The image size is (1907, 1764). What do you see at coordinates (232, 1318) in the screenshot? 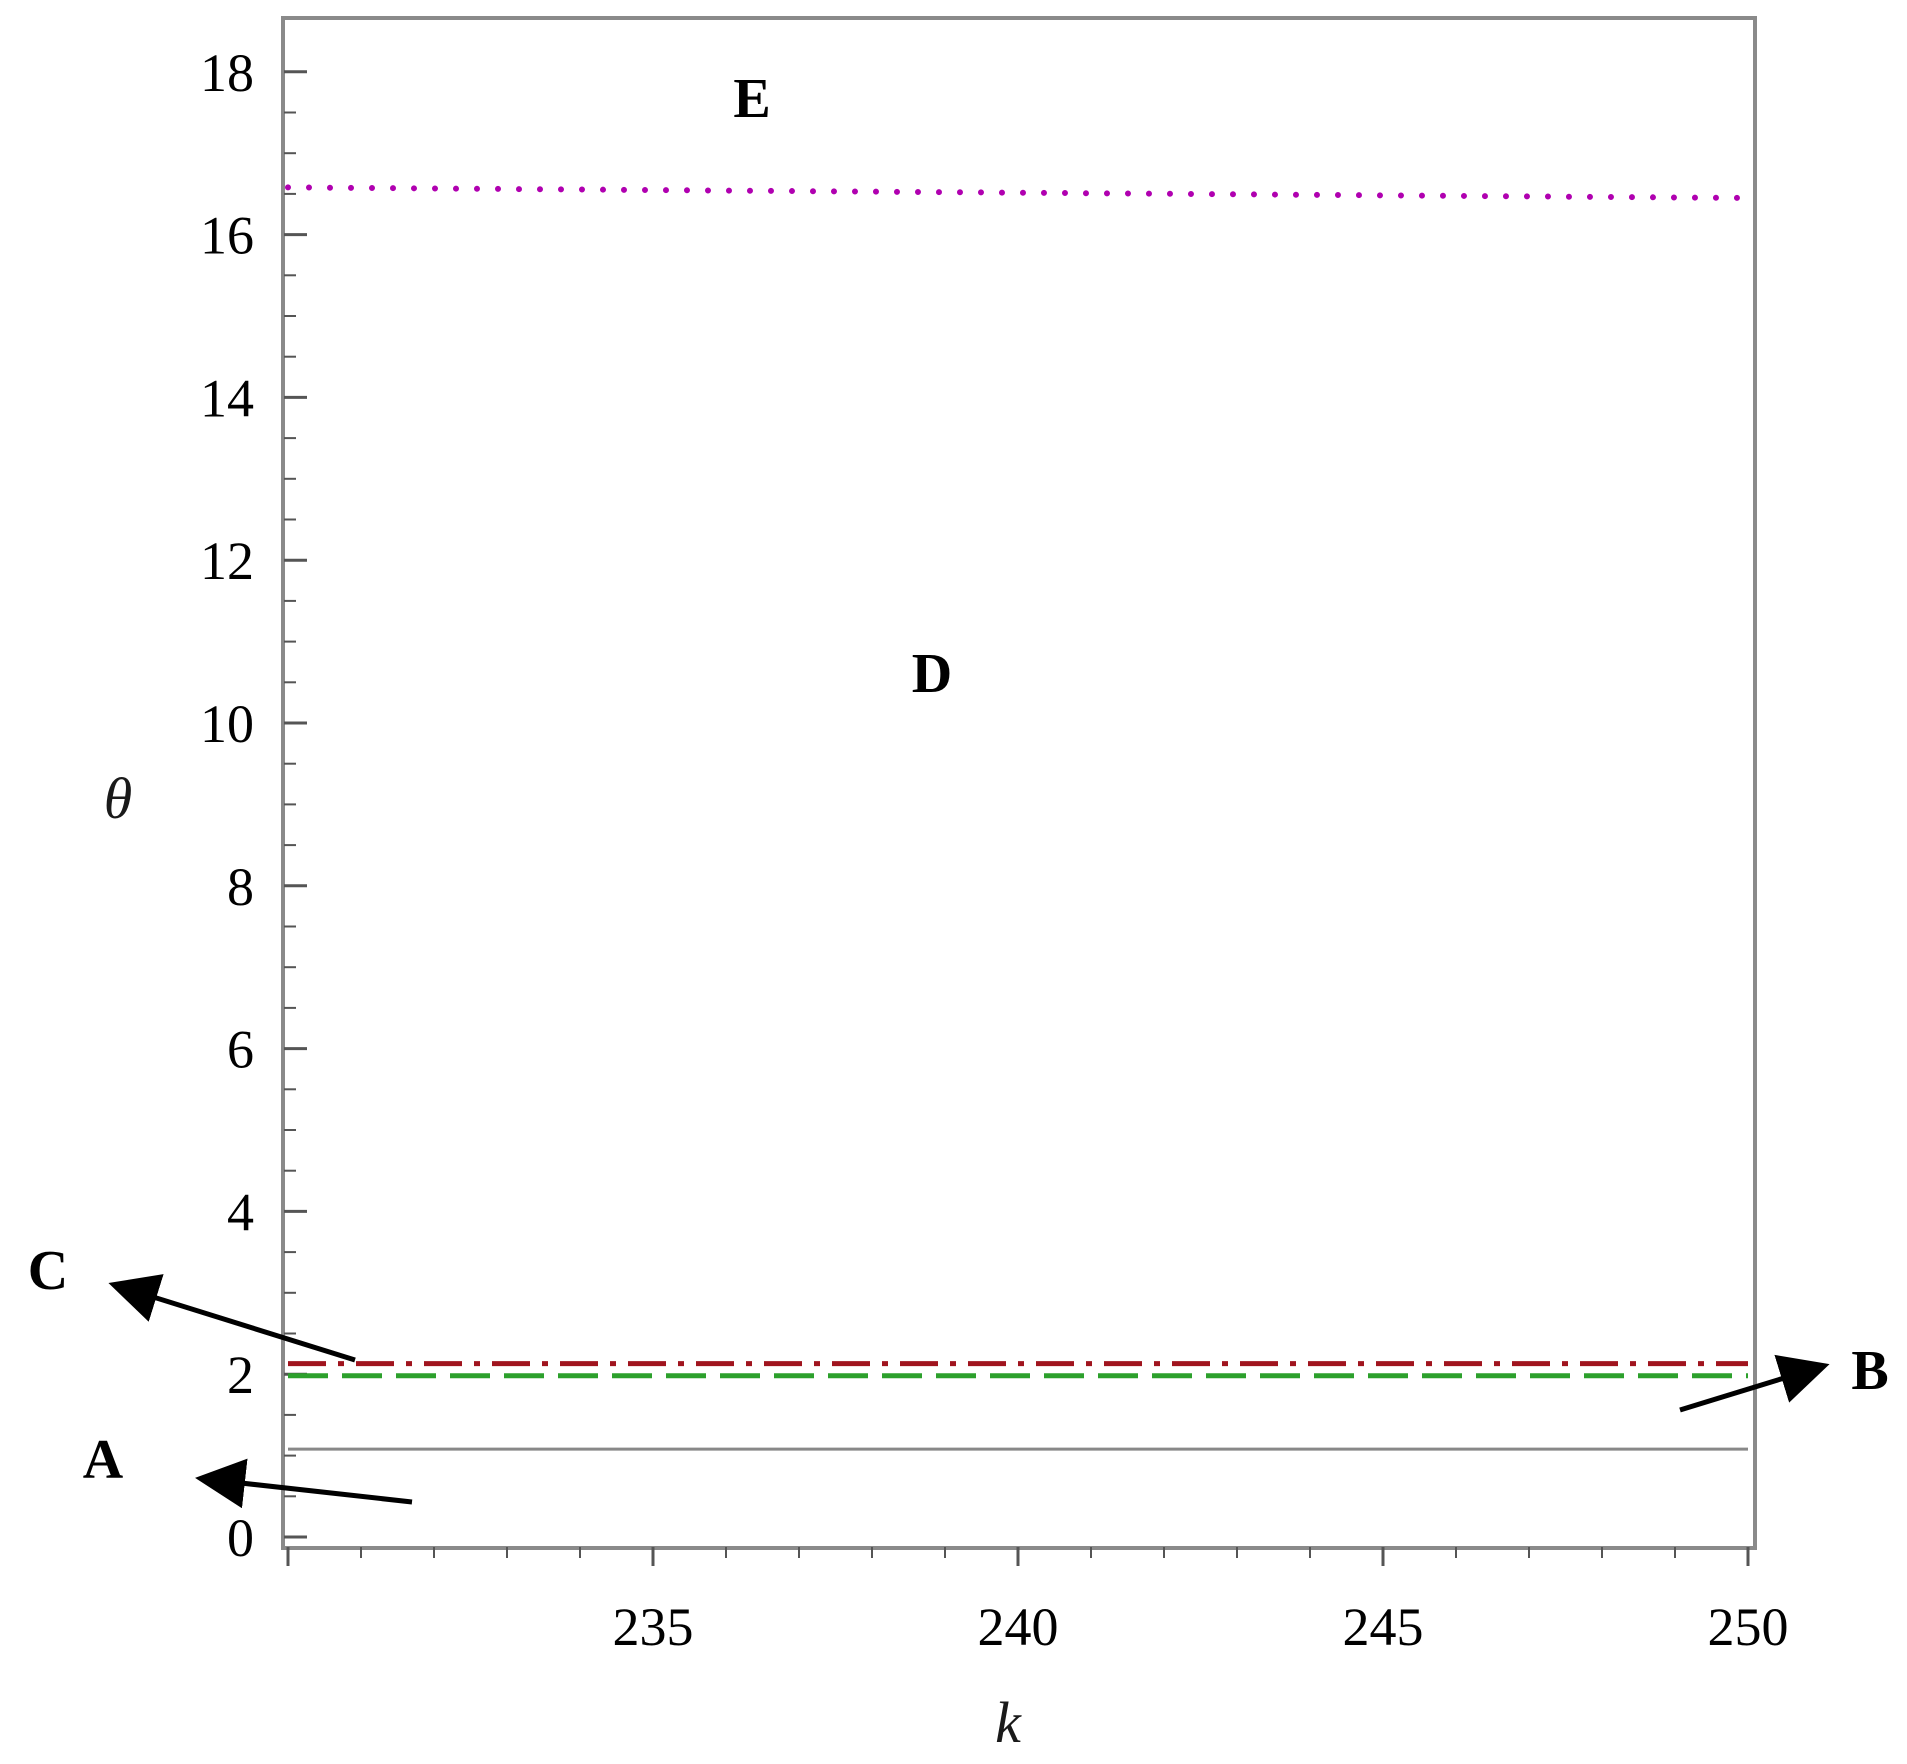
I see `arrow-c` at bounding box center [232, 1318].